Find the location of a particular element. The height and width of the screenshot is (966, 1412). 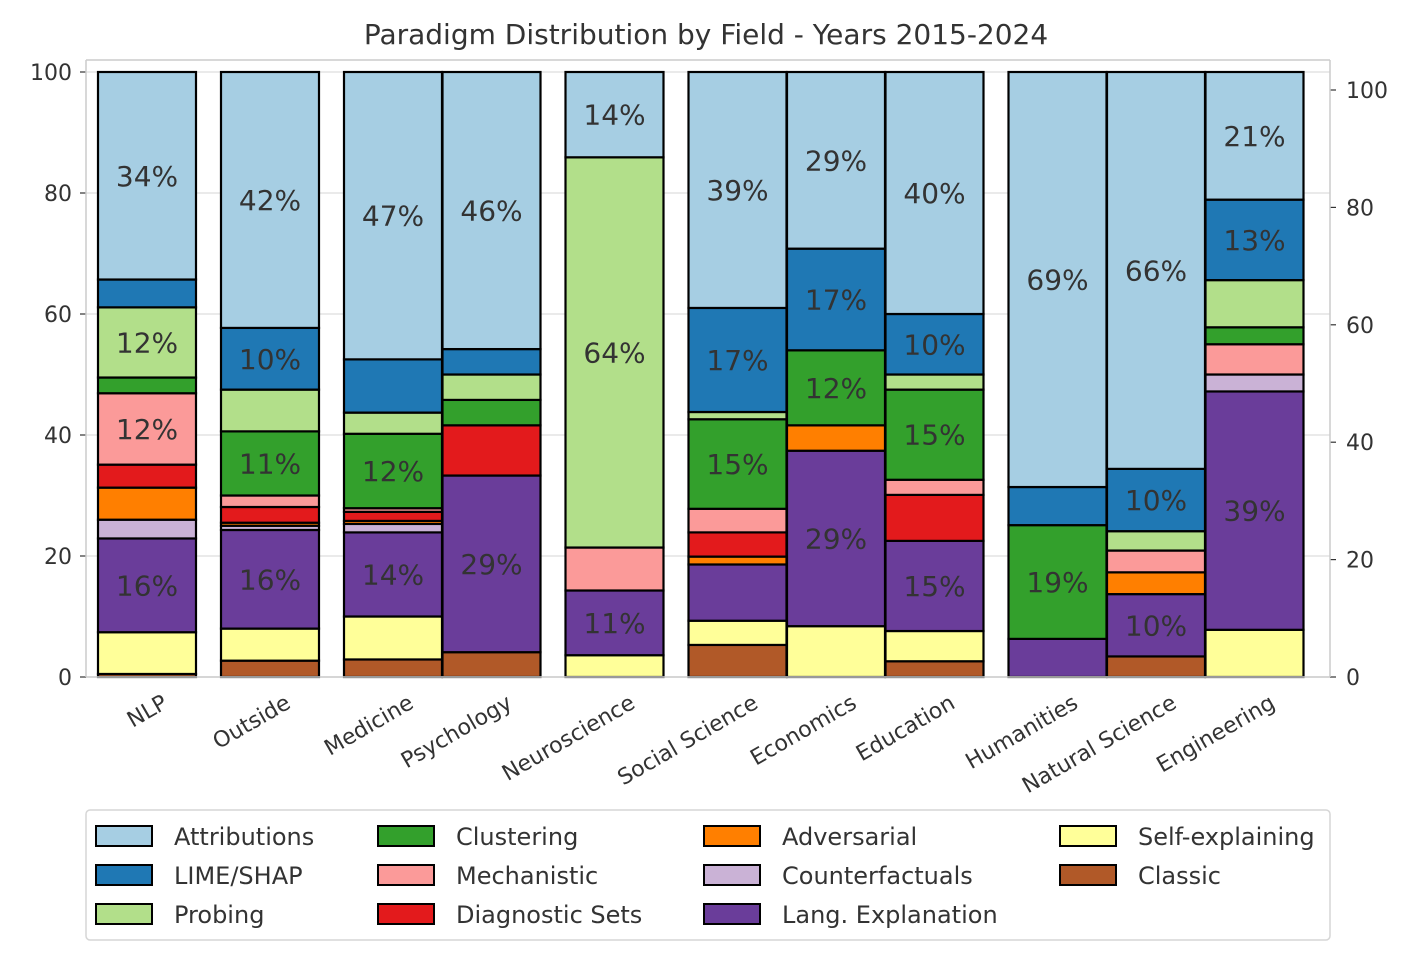

bar-engineering-clustering is located at coordinates (1254, 336).